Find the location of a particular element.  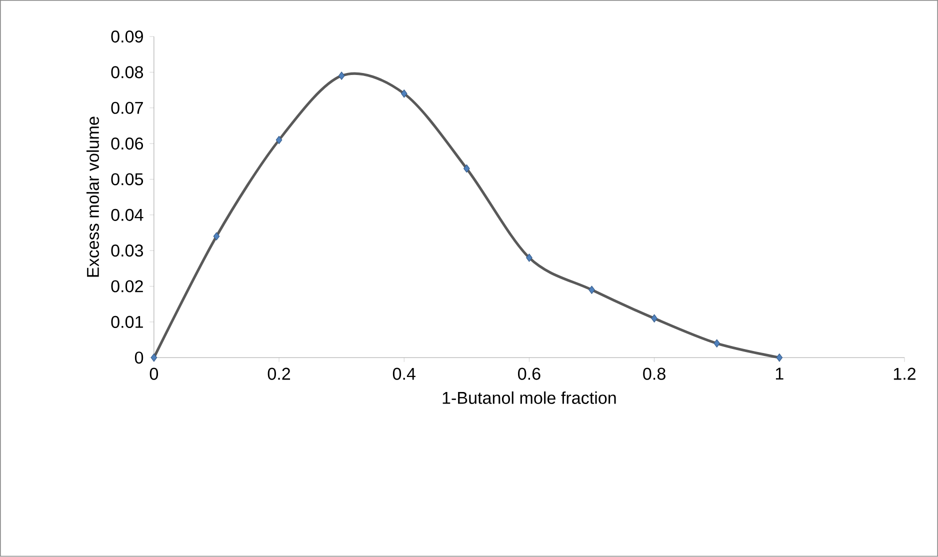

y-tick-label: 0.01 is located at coordinates (127, 322).